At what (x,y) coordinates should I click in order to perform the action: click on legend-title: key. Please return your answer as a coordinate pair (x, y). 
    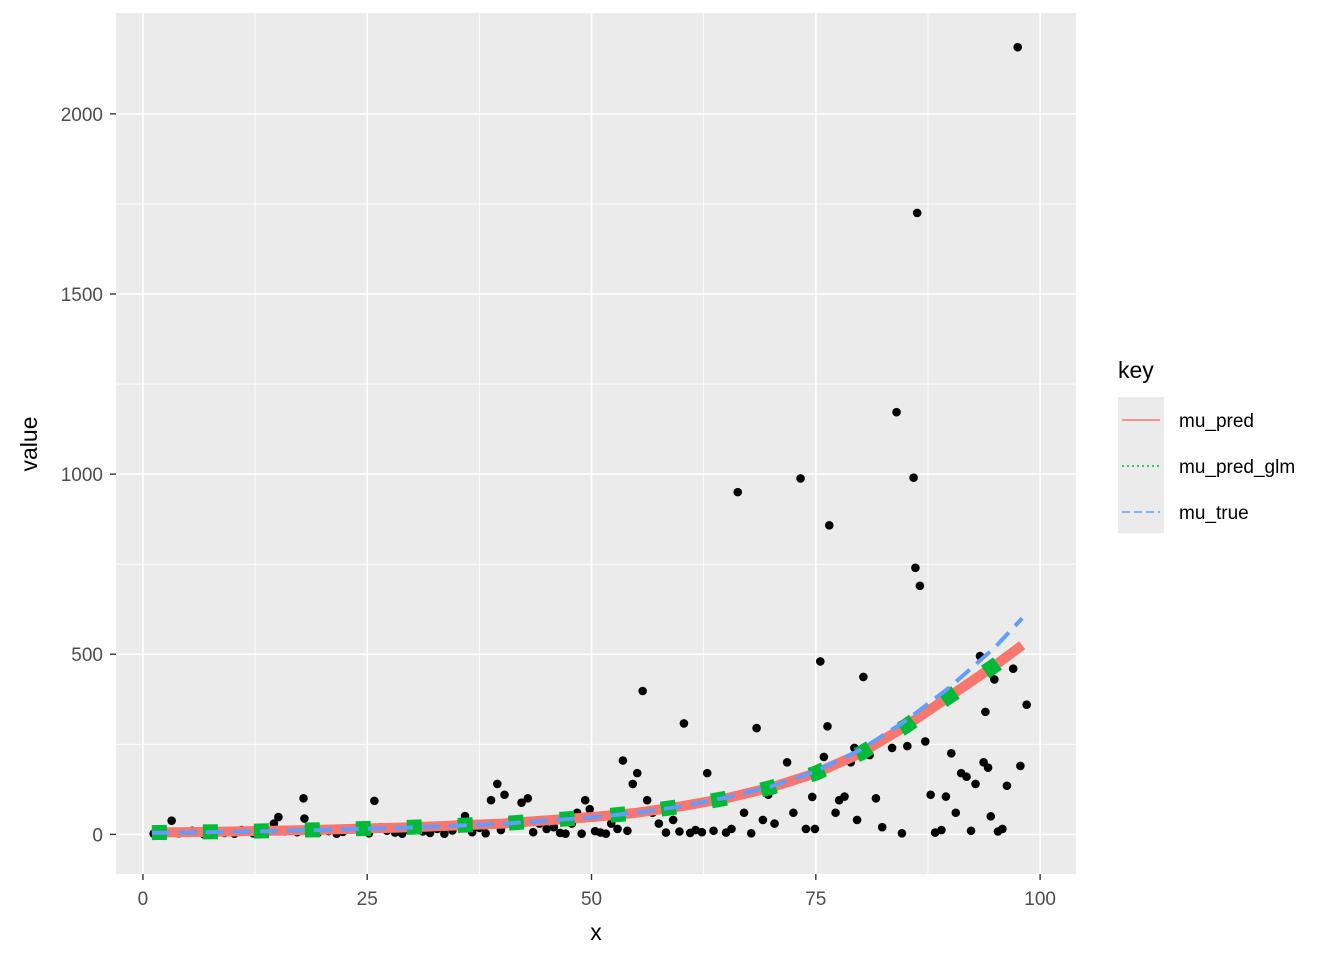
    Looking at the image, I should click on (1136, 370).